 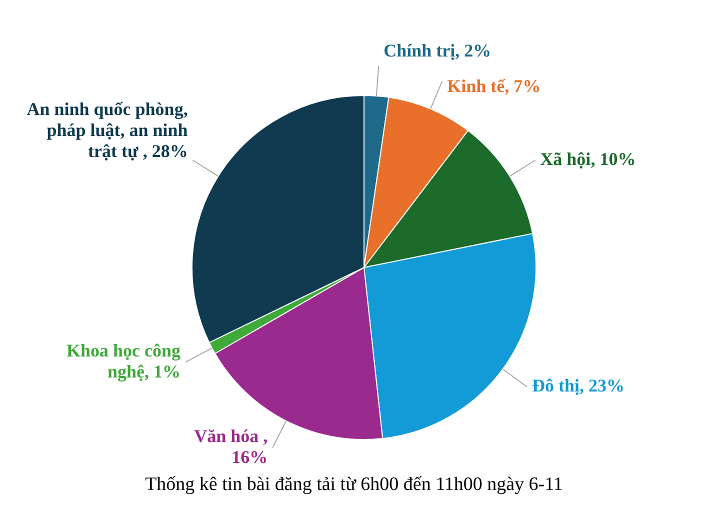 What do you see at coordinates (494, 86) in the screenshot?
I see `slice-label: Kinh tế, 7%` at bounding box center [494, 86].